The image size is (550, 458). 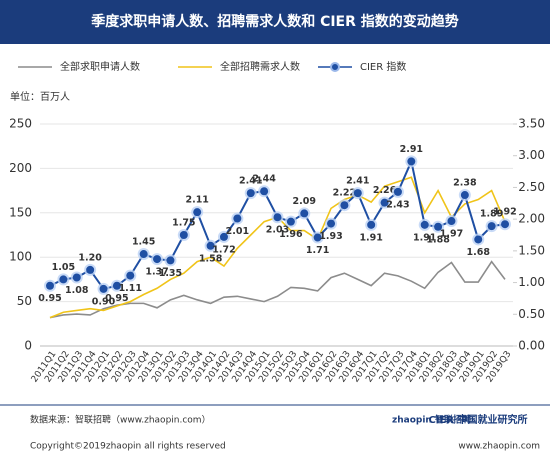 I want to click on y-tick-label: 250, so click(x=20, y=124).